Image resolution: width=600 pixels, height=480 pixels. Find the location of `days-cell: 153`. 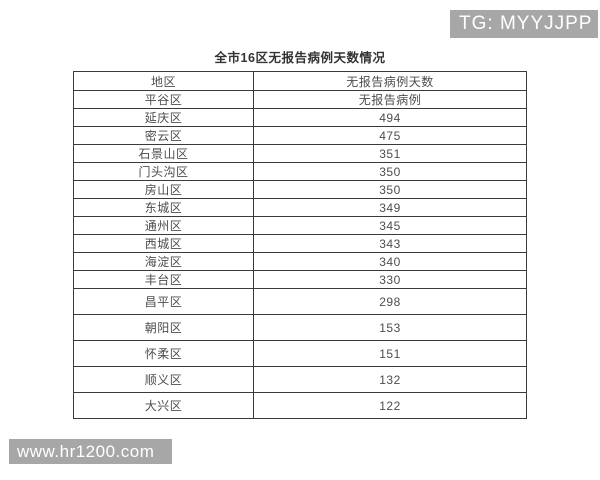

days-cell: 153 is located at coordinates (390, 327).